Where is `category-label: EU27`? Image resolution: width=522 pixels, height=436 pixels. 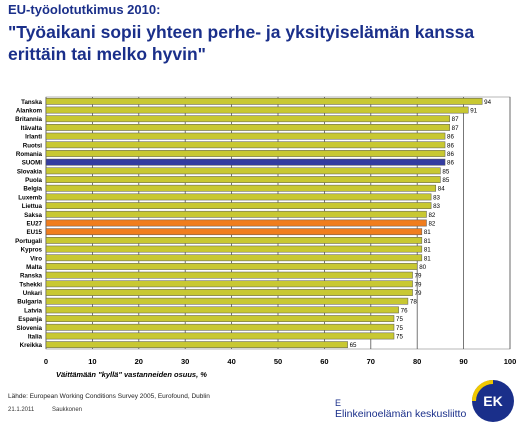
category-label: EU27 is located at coordinates (35, 224).